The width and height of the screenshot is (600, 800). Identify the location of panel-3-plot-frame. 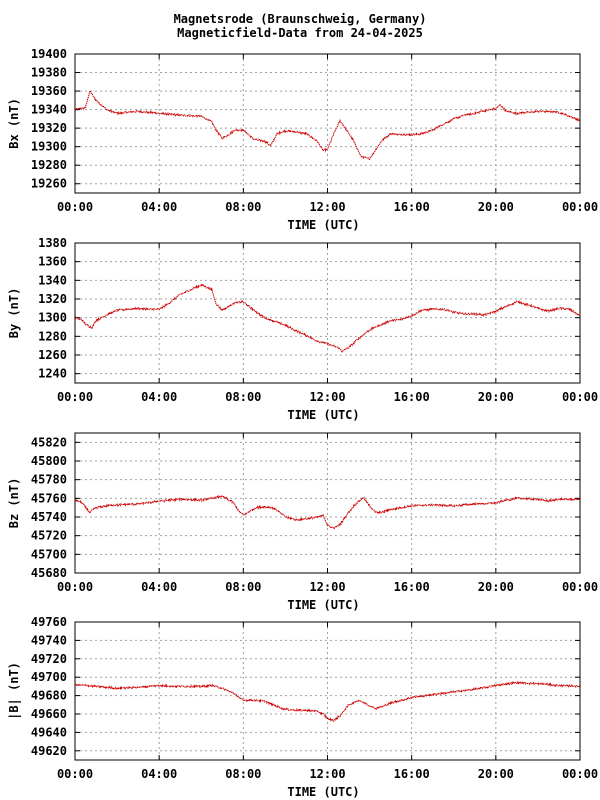
(327, 503).